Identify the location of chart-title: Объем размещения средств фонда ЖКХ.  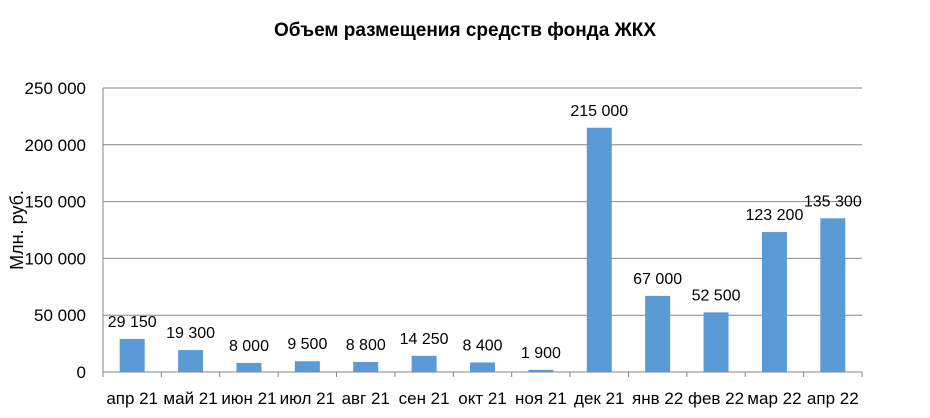
(465, 30).